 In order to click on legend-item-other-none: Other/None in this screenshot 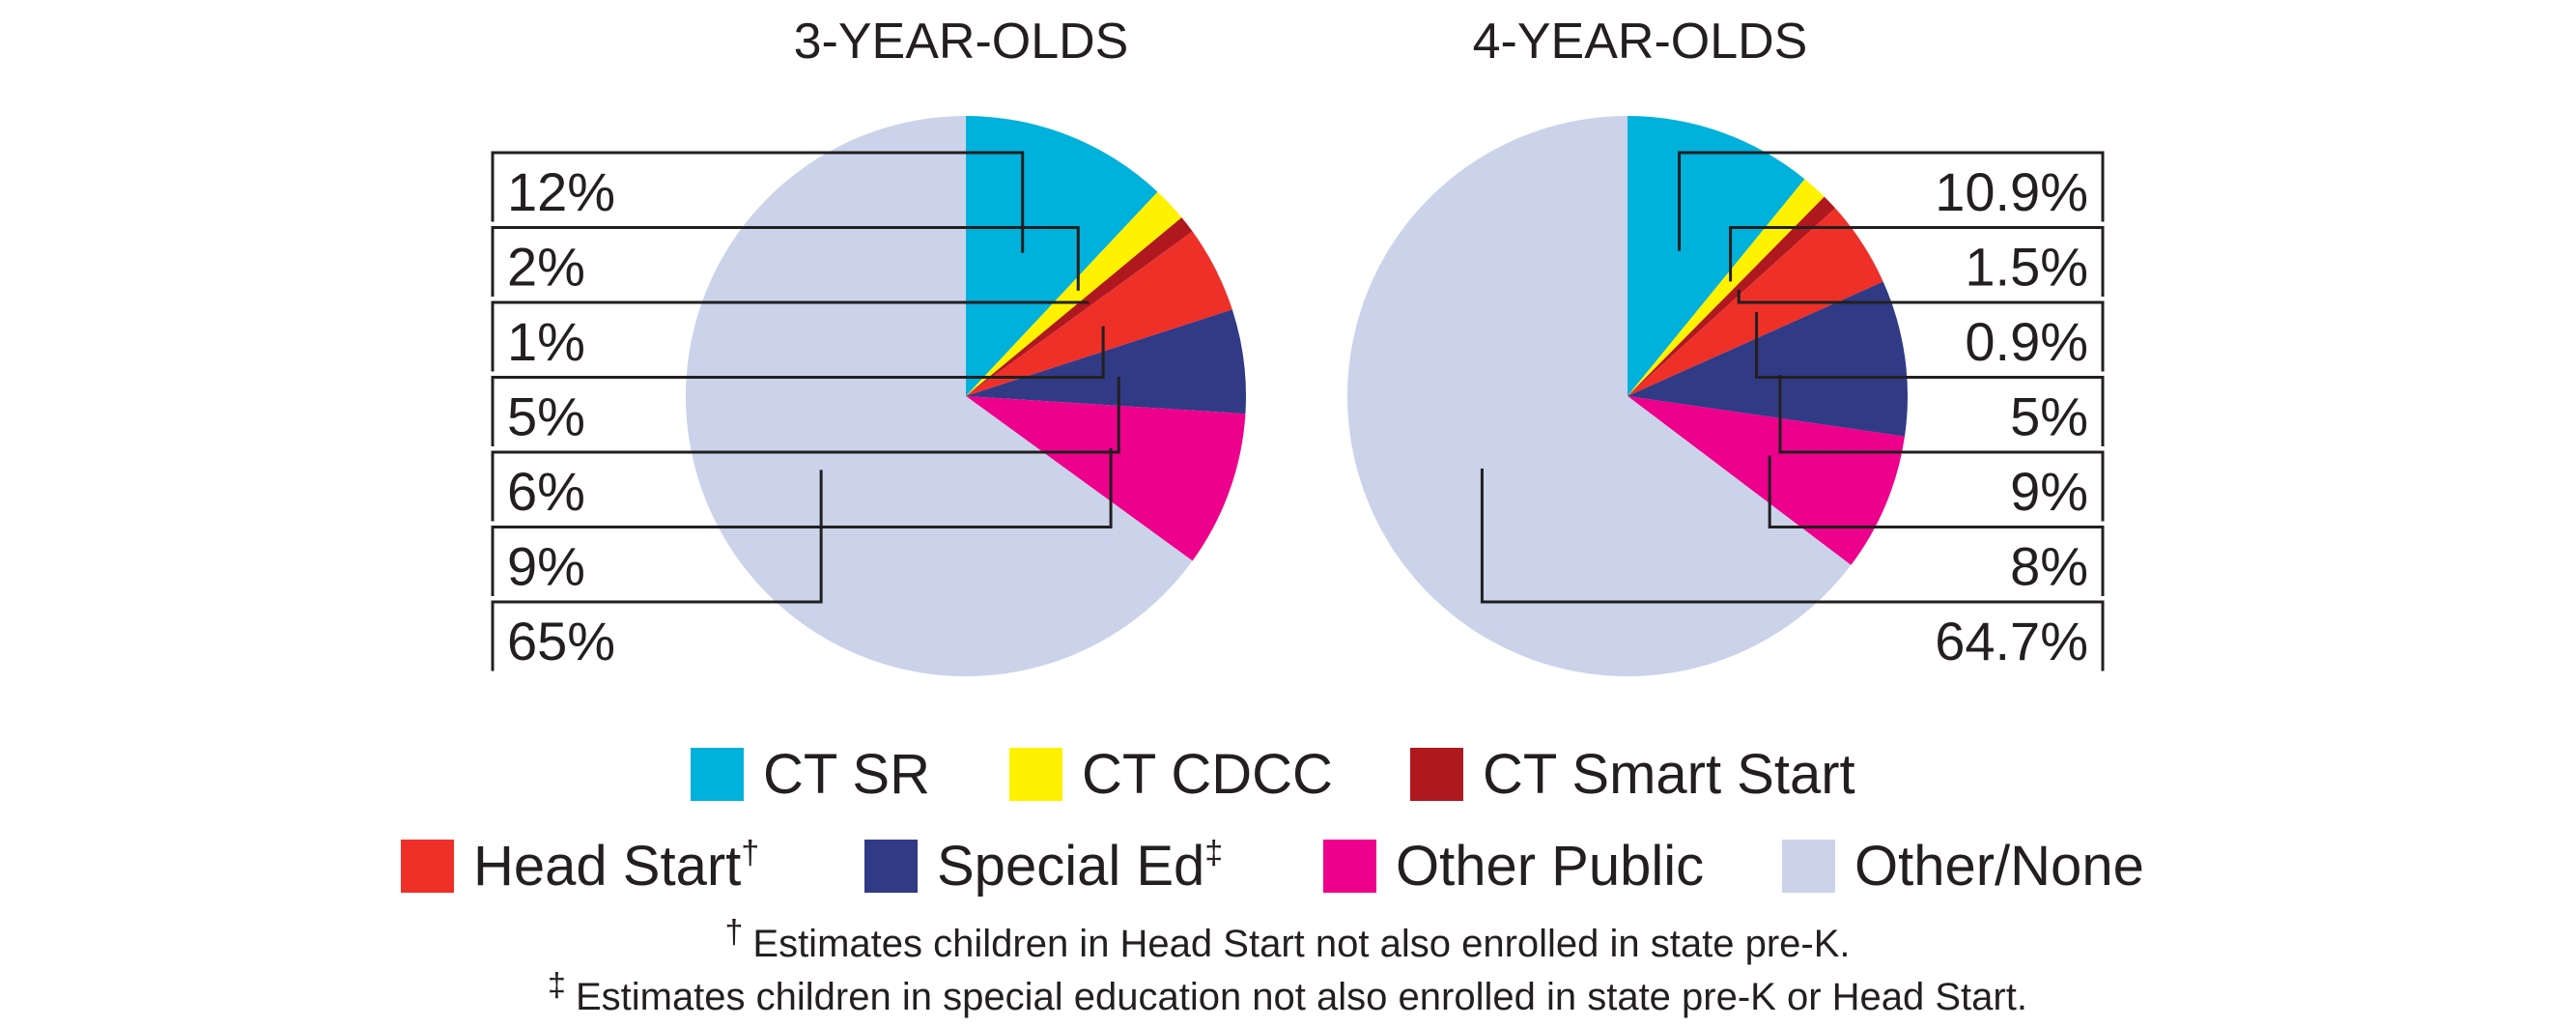, I will do `click(1963, 866)`.